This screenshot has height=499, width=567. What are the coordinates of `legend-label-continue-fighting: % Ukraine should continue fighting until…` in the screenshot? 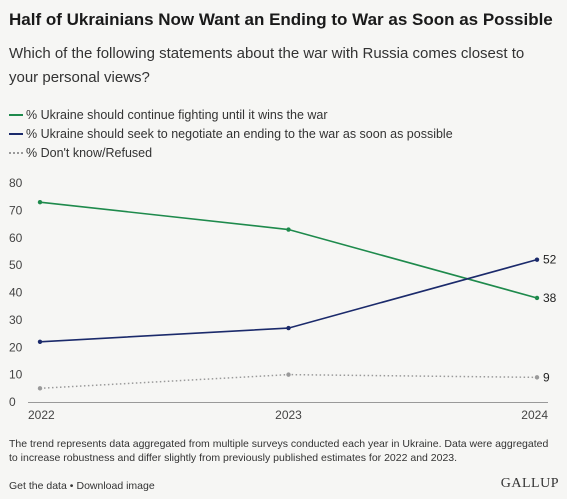 It's located at (177, 114).